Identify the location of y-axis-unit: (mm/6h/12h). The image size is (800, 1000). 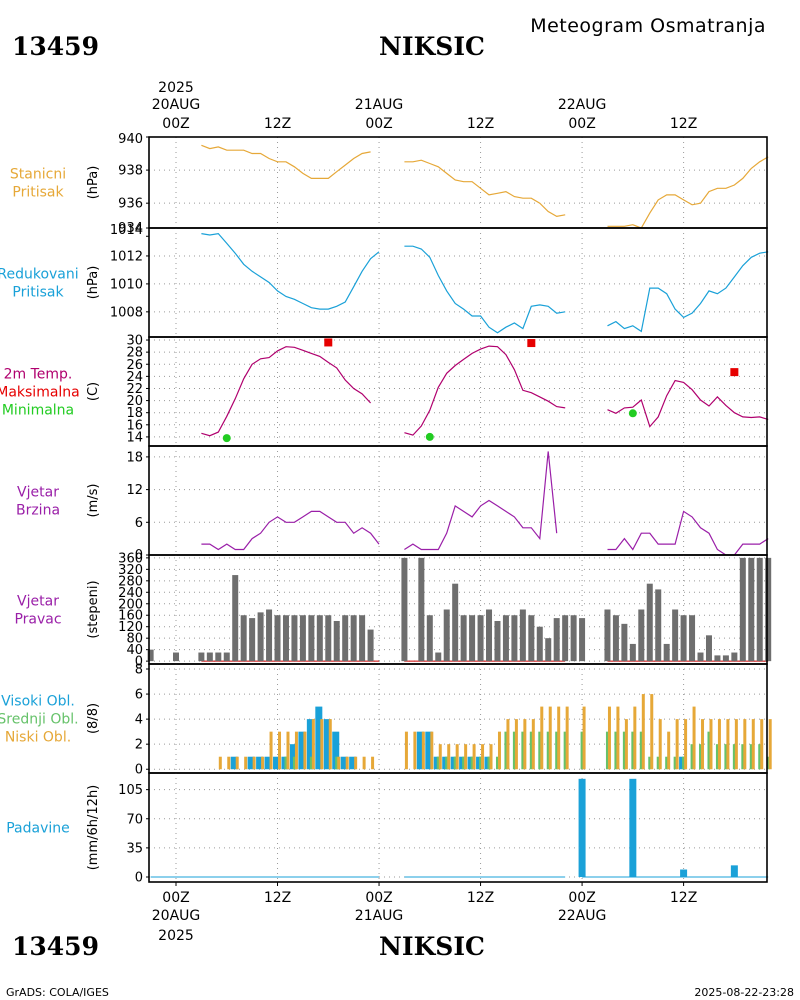
(93, 828).